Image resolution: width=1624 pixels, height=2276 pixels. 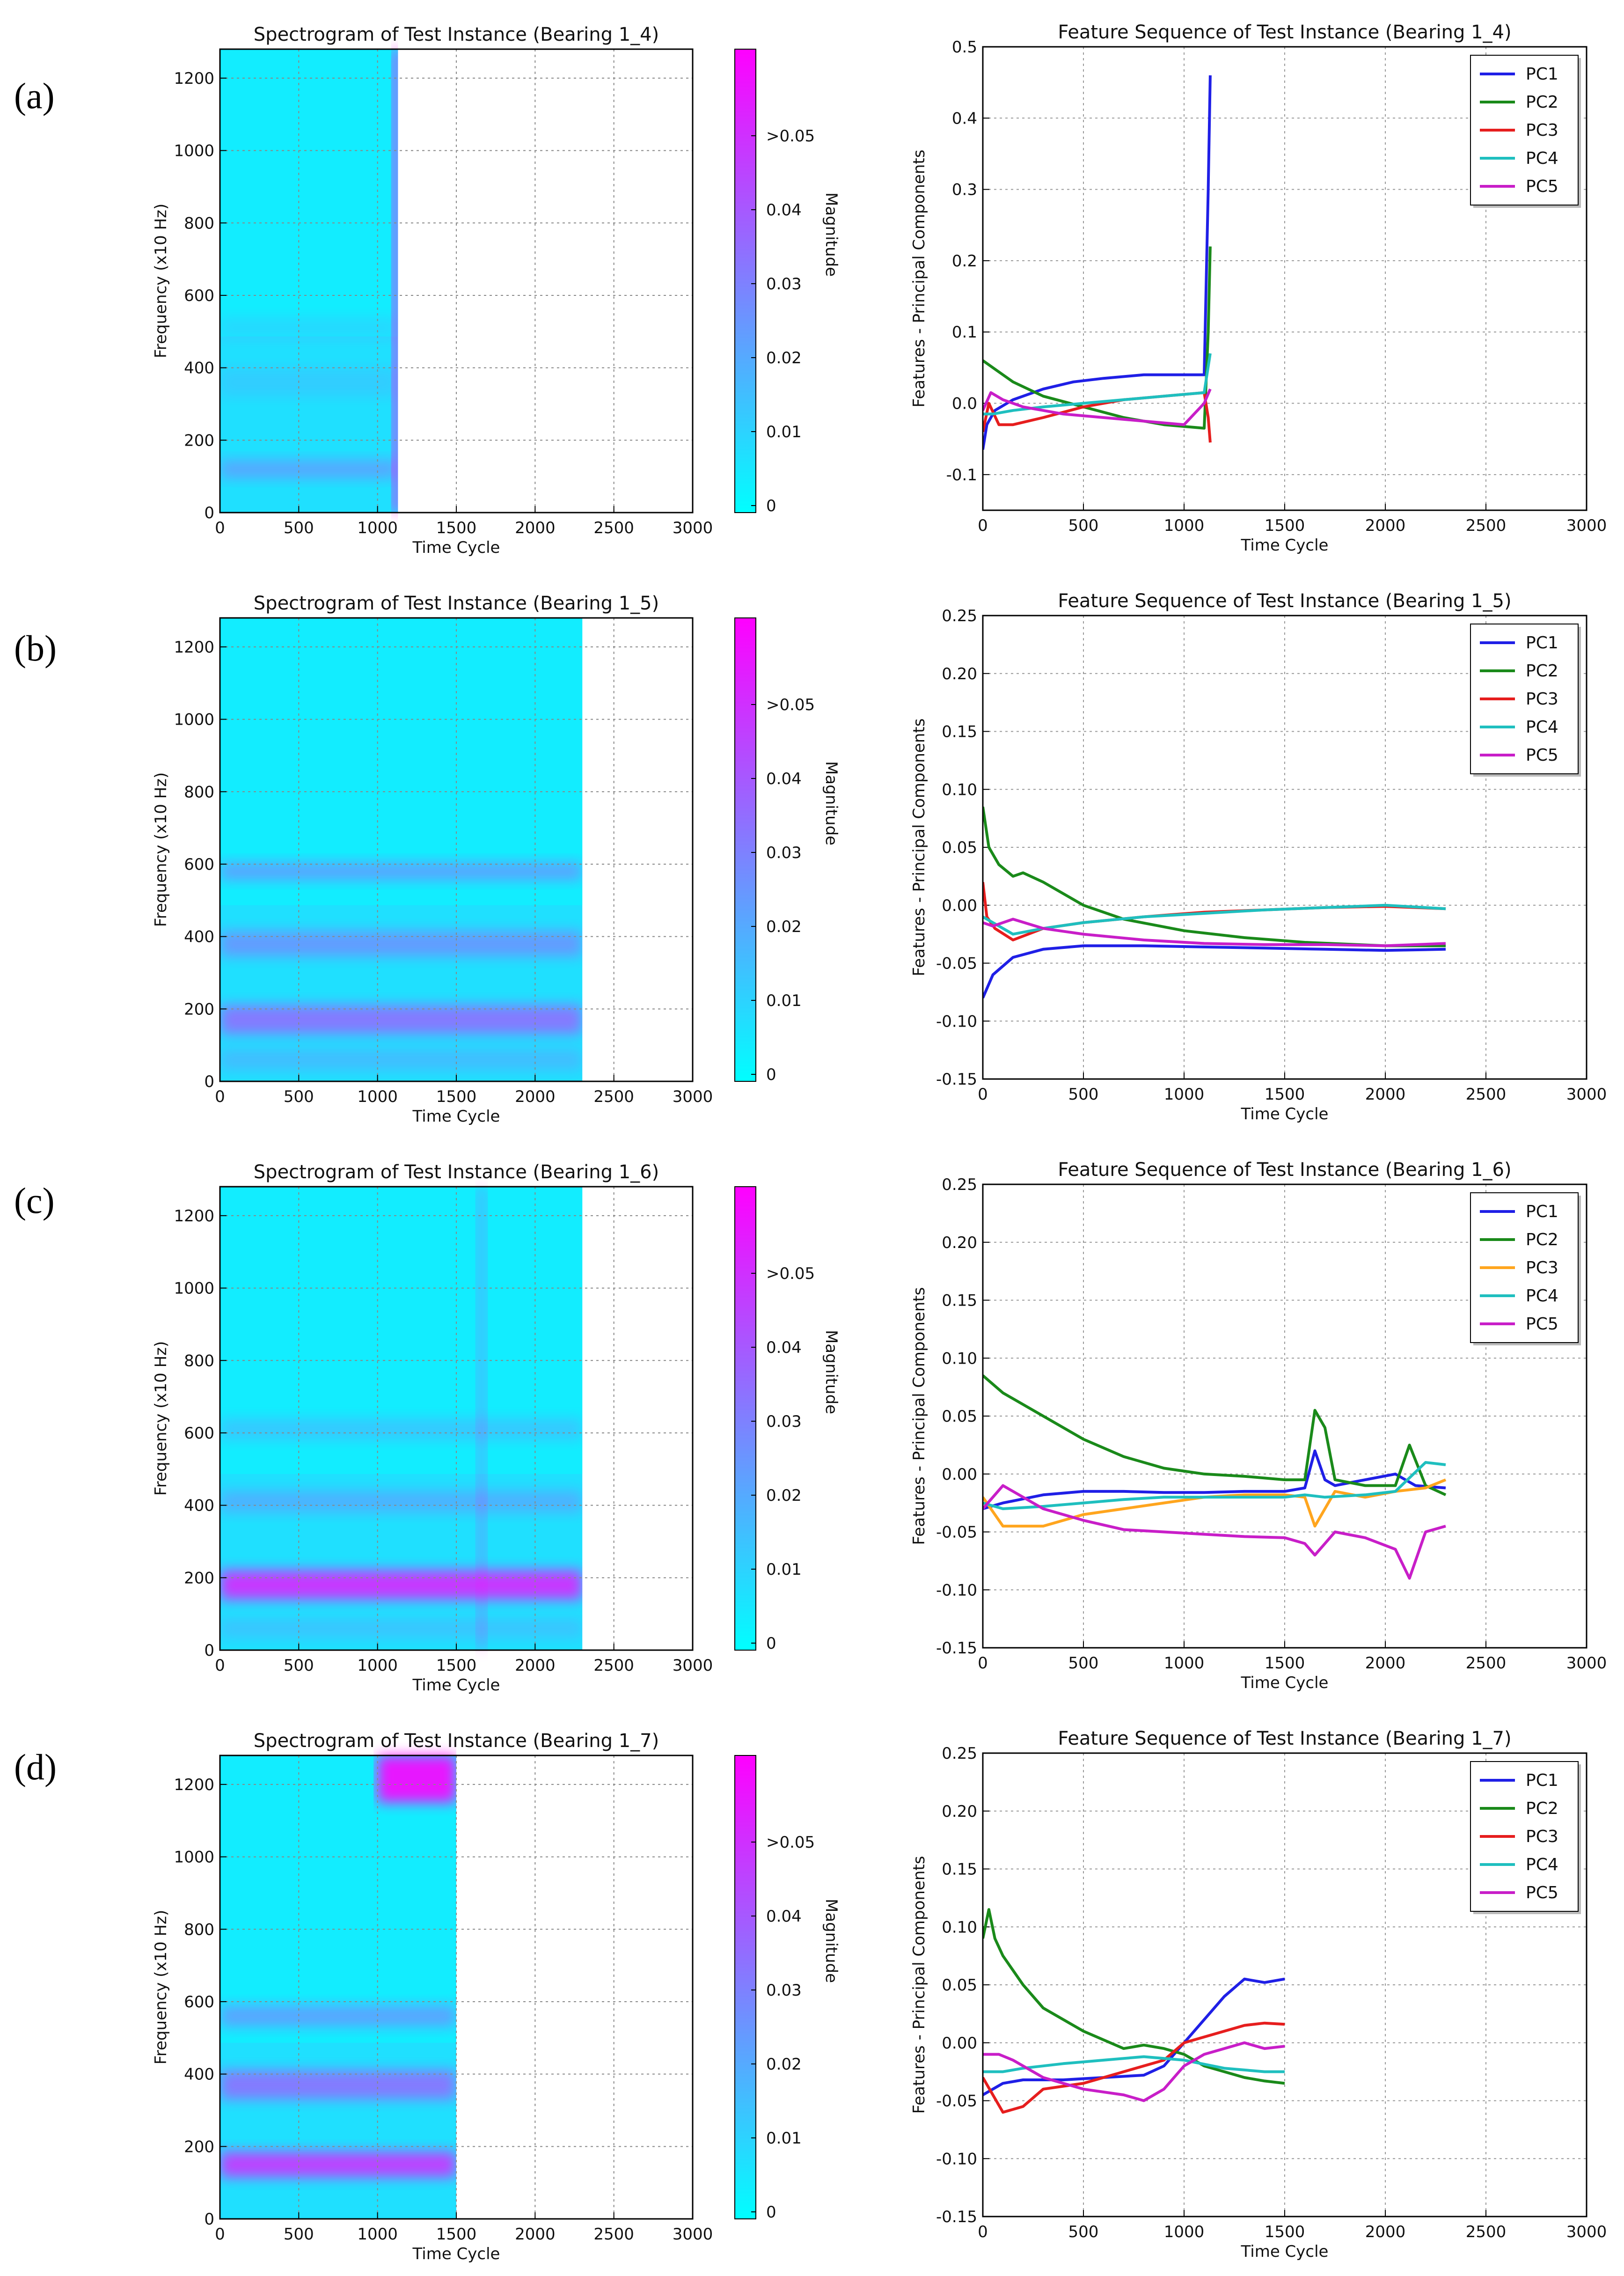 I want to click on y-tick-label: 800, so click(x=199, y=792).